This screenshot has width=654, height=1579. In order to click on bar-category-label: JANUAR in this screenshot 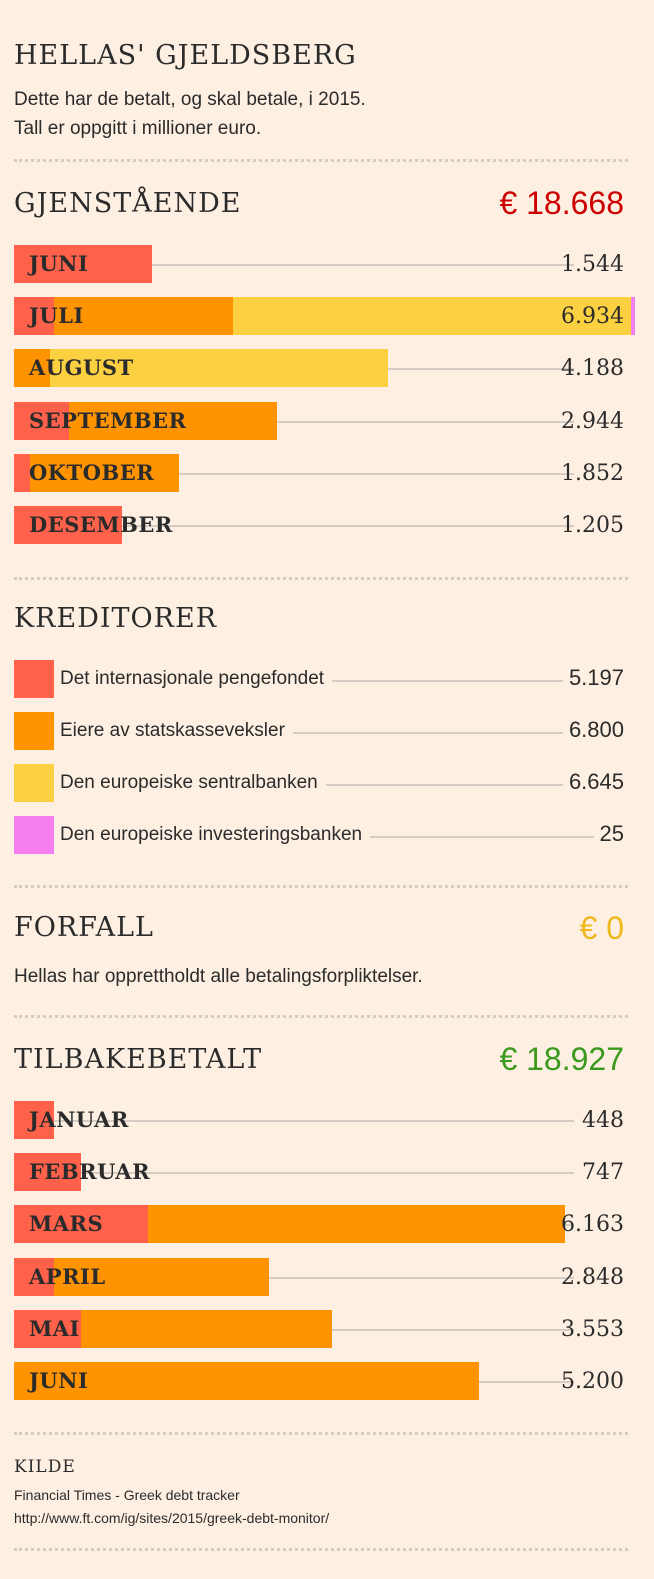, I will do `click(79, 1119)`.